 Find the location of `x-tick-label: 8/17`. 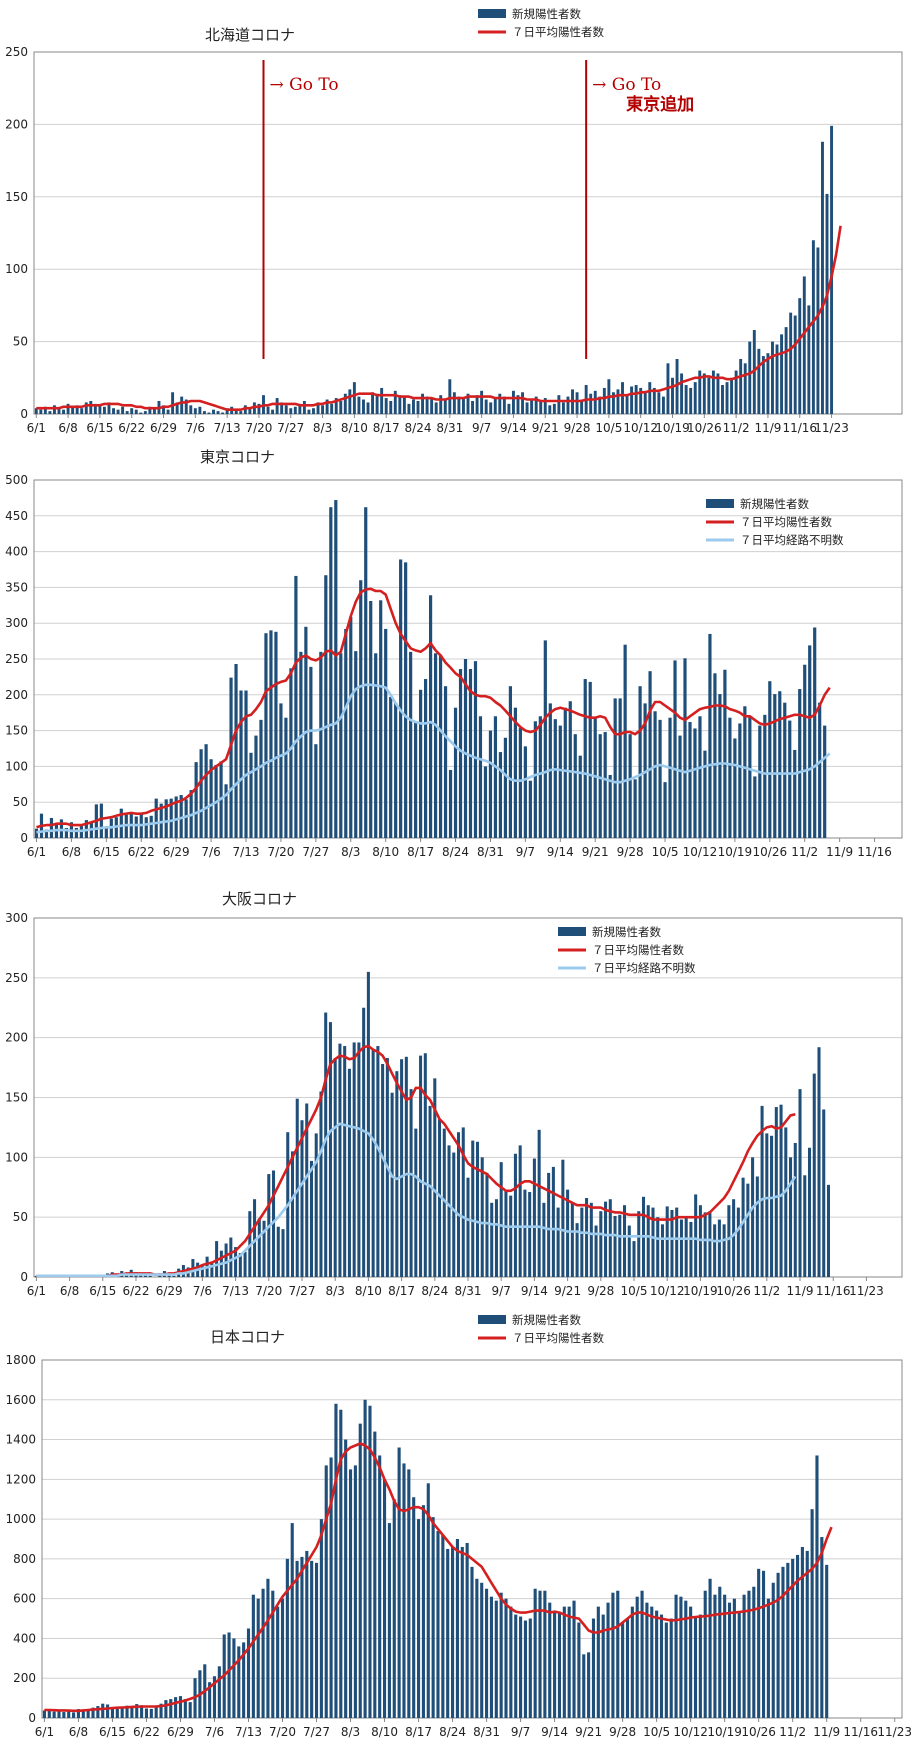

x-tick-label: 8/17 is located at coordinates (401, 1291).